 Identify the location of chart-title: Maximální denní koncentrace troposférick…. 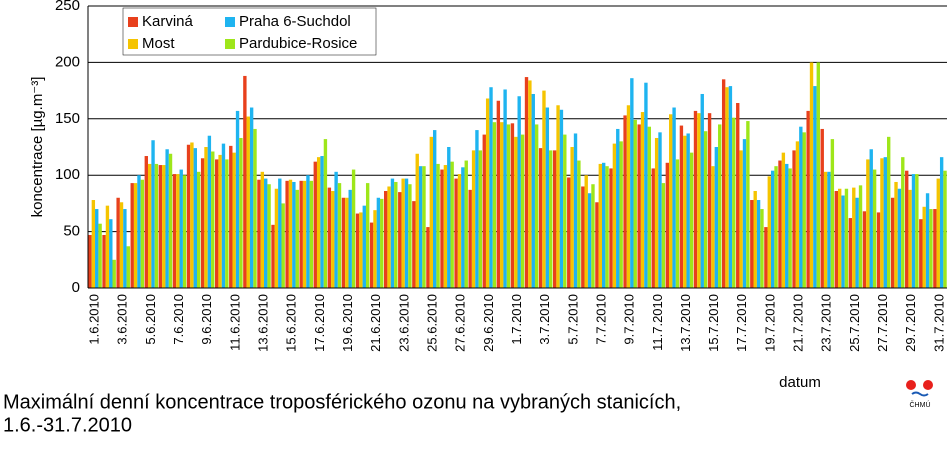
(342, 402).